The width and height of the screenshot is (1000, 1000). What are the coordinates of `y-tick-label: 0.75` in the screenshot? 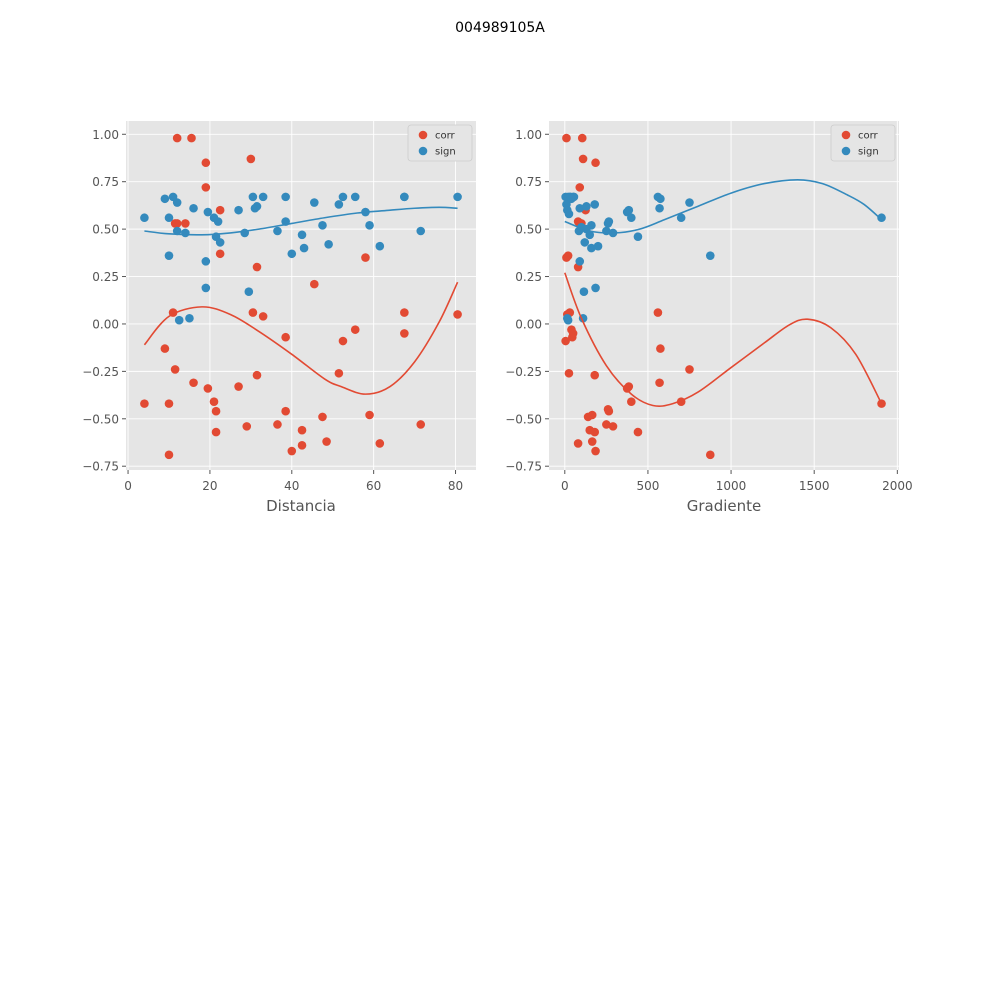 It's located at (528, 182).